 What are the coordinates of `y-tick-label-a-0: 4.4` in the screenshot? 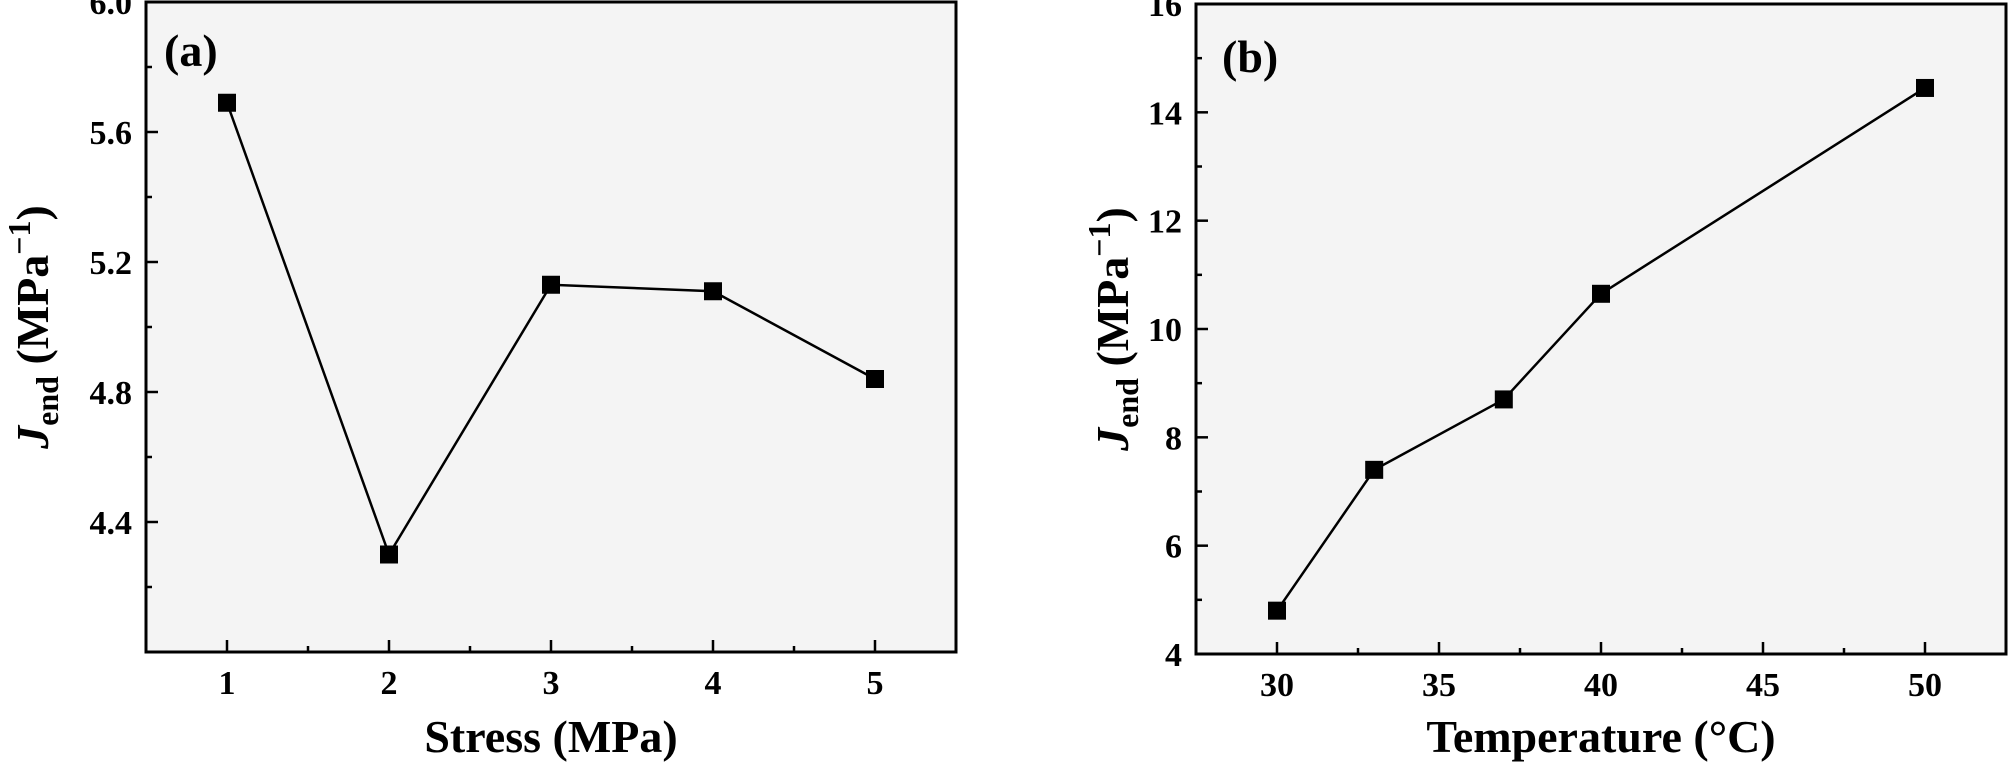 It's located at (111, 523).